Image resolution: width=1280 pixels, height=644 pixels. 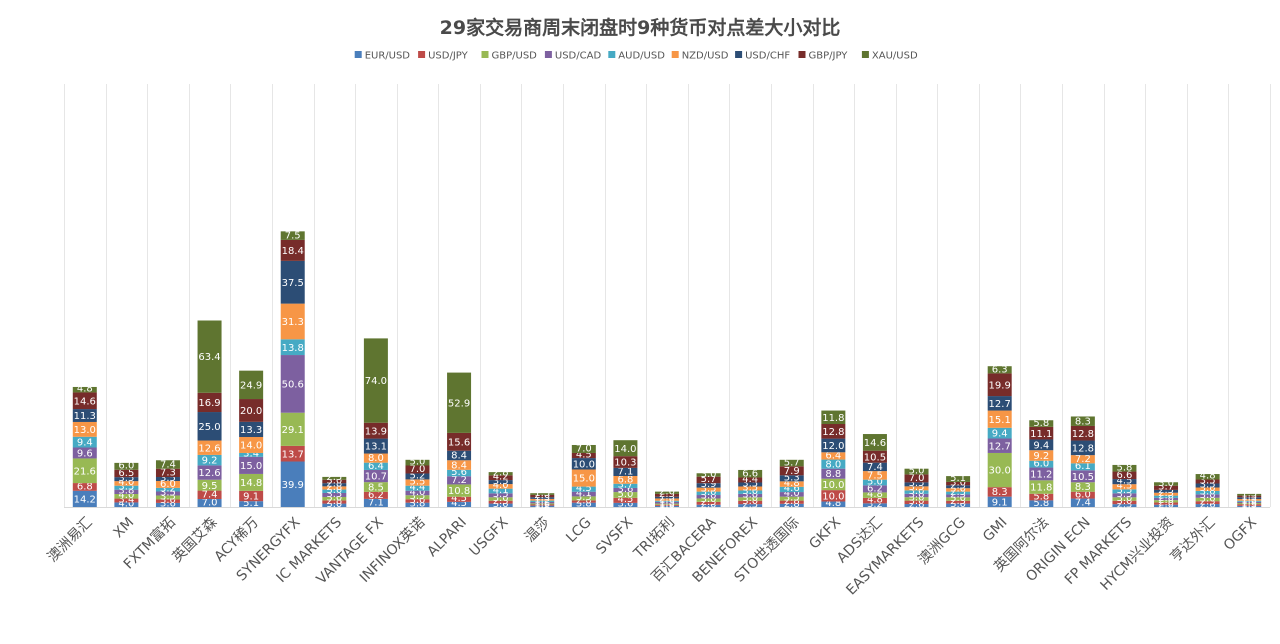 I want to click on data-label: 19.9, so click(x=1000, y=385).